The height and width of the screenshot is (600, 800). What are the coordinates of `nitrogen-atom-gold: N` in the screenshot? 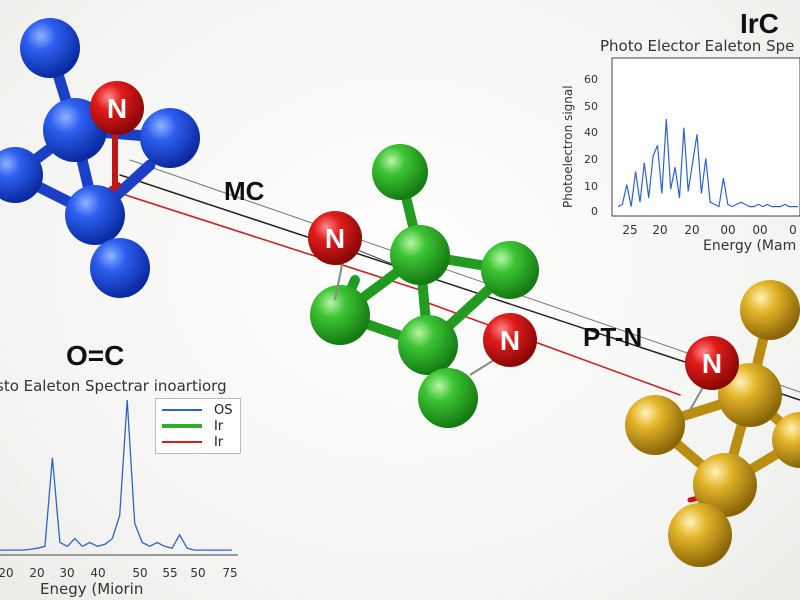 It's located at (712, 363).